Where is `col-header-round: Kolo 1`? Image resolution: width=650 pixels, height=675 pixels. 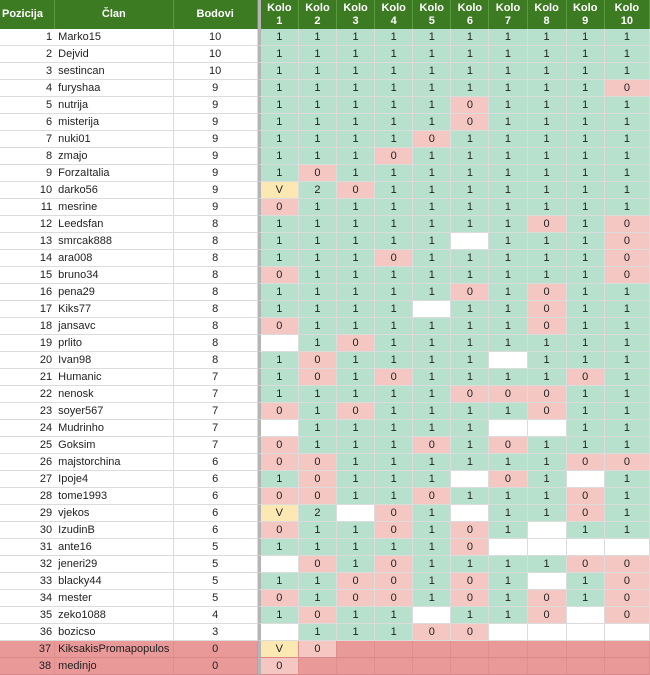 col-header-round: Kolo 1 is located at coordinates (278, 14).